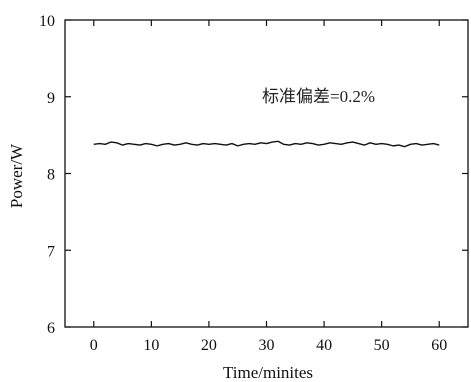 Image resolution: width=471 pixels, height=382 pixels. I want to click on x-tick-label: 40, so click(324, 345).